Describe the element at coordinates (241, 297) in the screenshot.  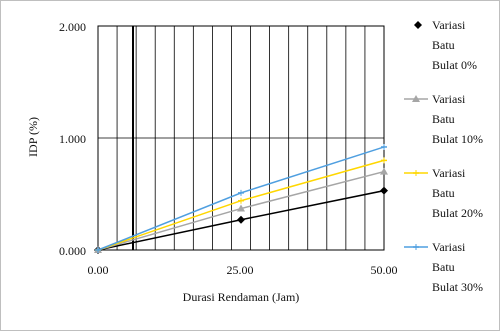
I see `x-axis-title: Durasi Rendaman (Jam)` at that location.